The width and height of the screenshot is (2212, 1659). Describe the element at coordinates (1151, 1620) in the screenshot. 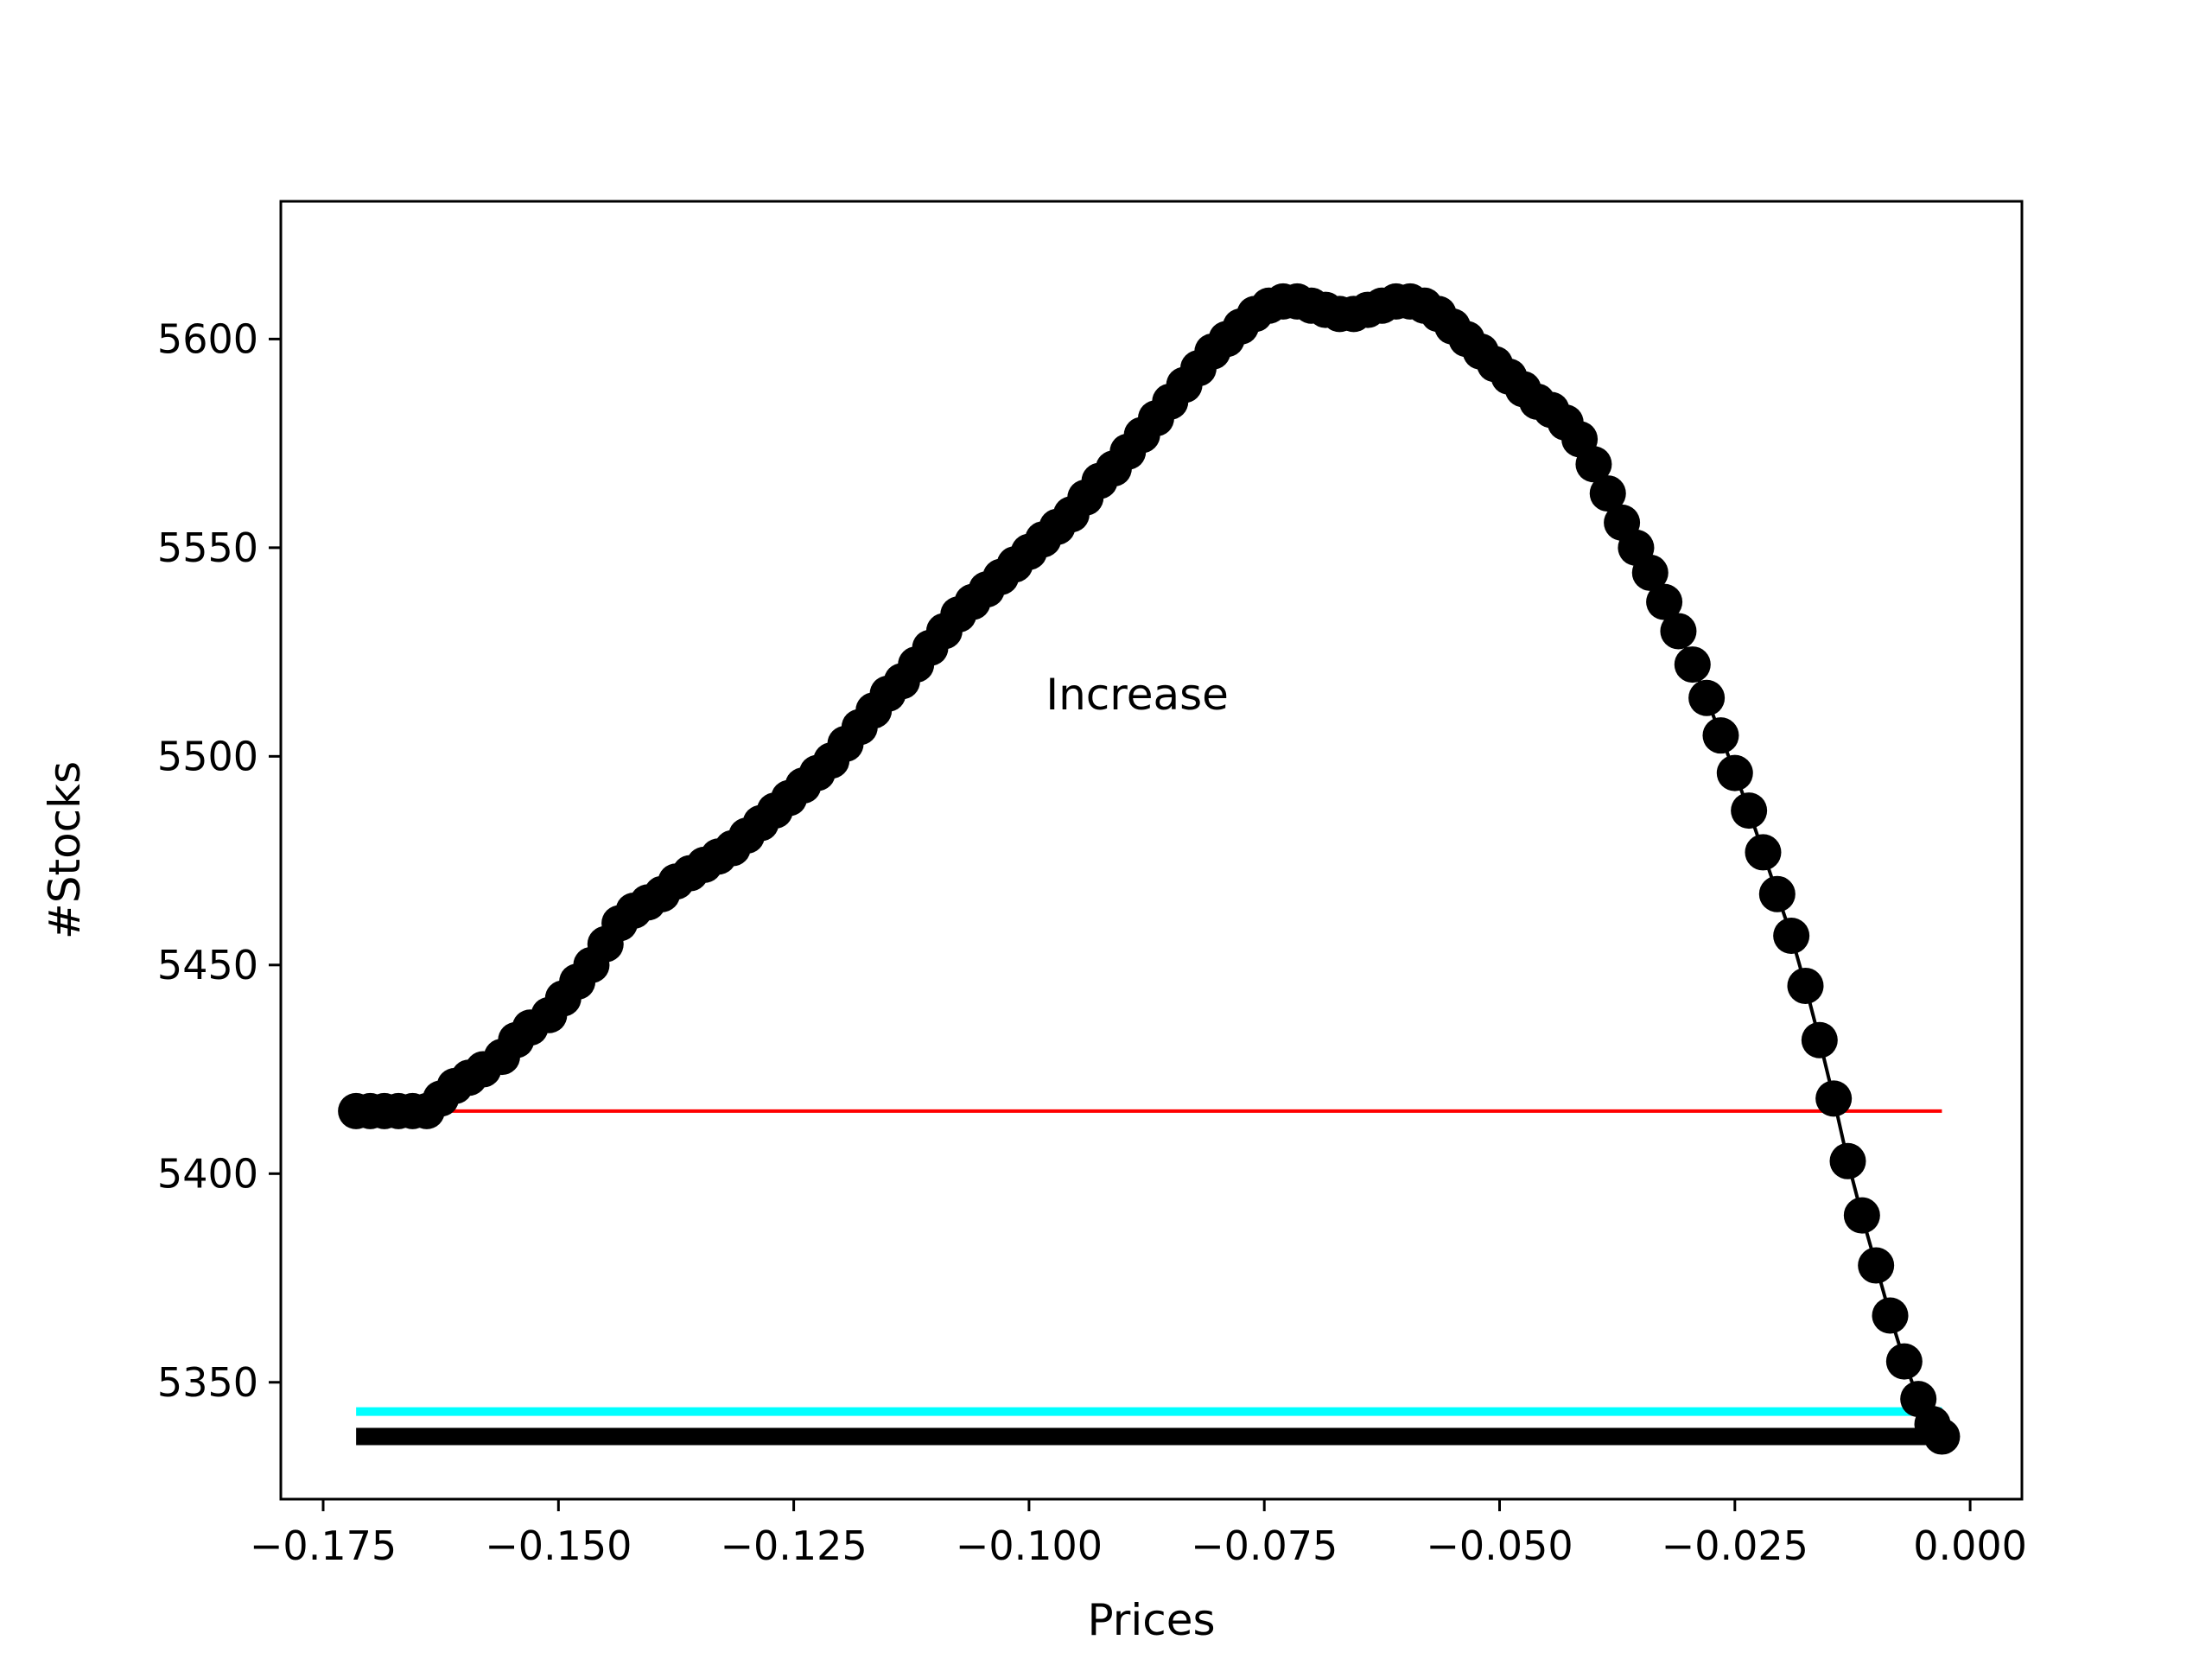

I see `x-axis-title: Prices` at that location.